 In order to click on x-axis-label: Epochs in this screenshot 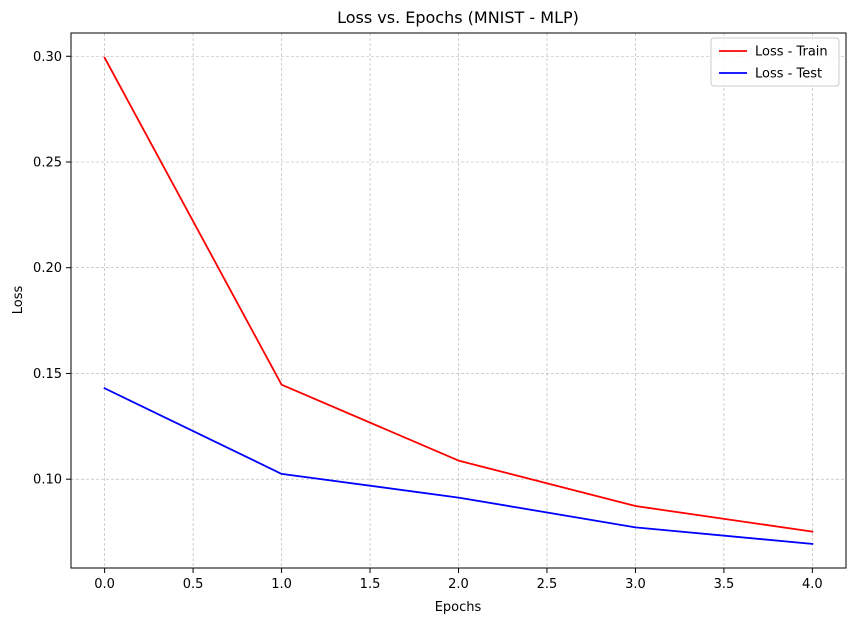, I will do `click(458, 607)`.